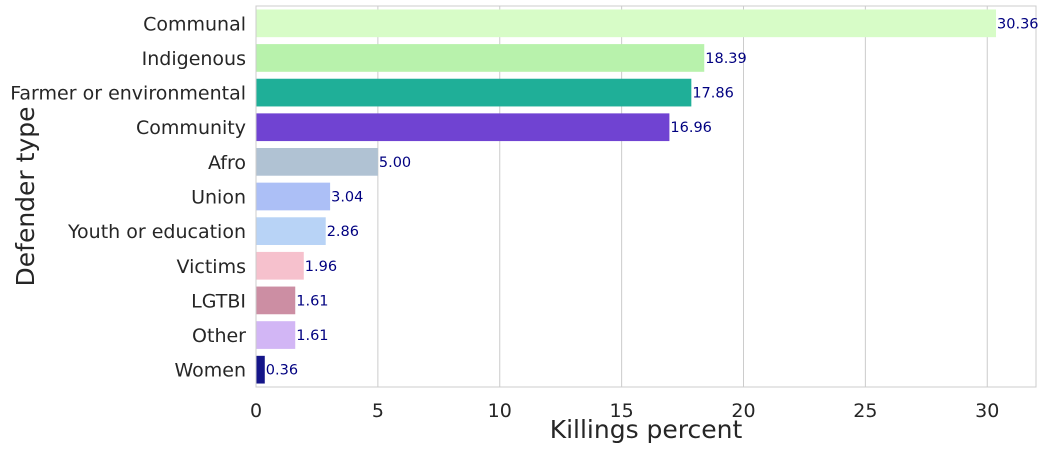 Image resolution: width=1043 pixels, height=449 pixels. What do you see at coordinates (276, 300) in the screenshot?
I see `bar-lgtbi` at bounding box center [276, 300].